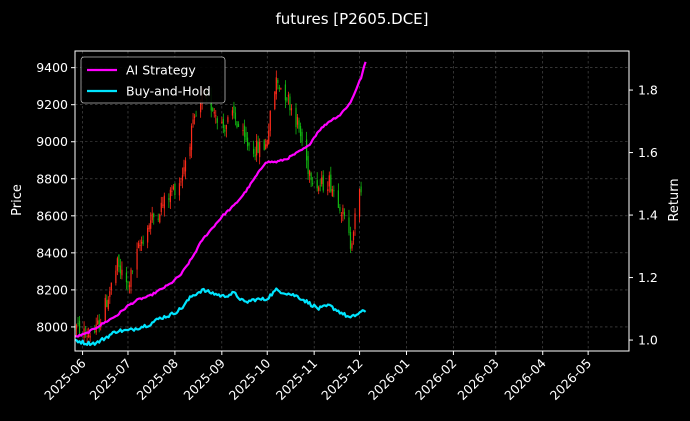 This screenshot has height=421, width=690. What do you see at coordinates (17, 200) in the screenshot?
I see `y-left-label: Price` at bounding box center [17, 200].